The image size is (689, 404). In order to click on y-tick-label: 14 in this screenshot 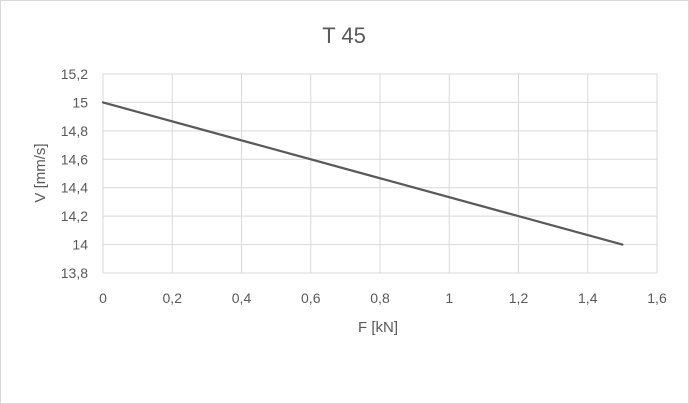, I will do `click(80, 245)`.